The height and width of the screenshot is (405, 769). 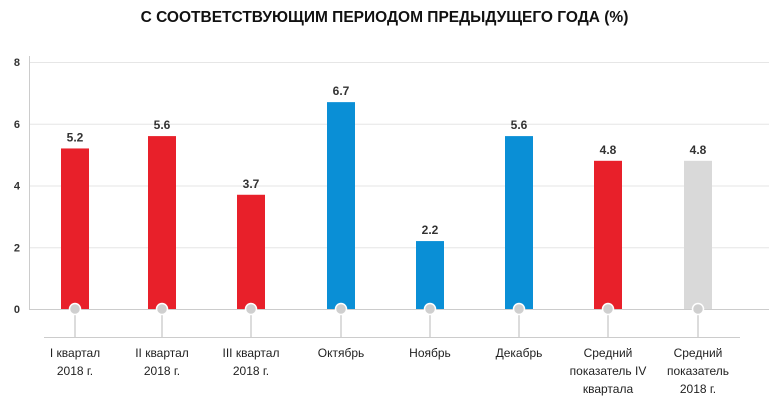 I want to click on y-tick-label: 8, so click(x=17, y=63).